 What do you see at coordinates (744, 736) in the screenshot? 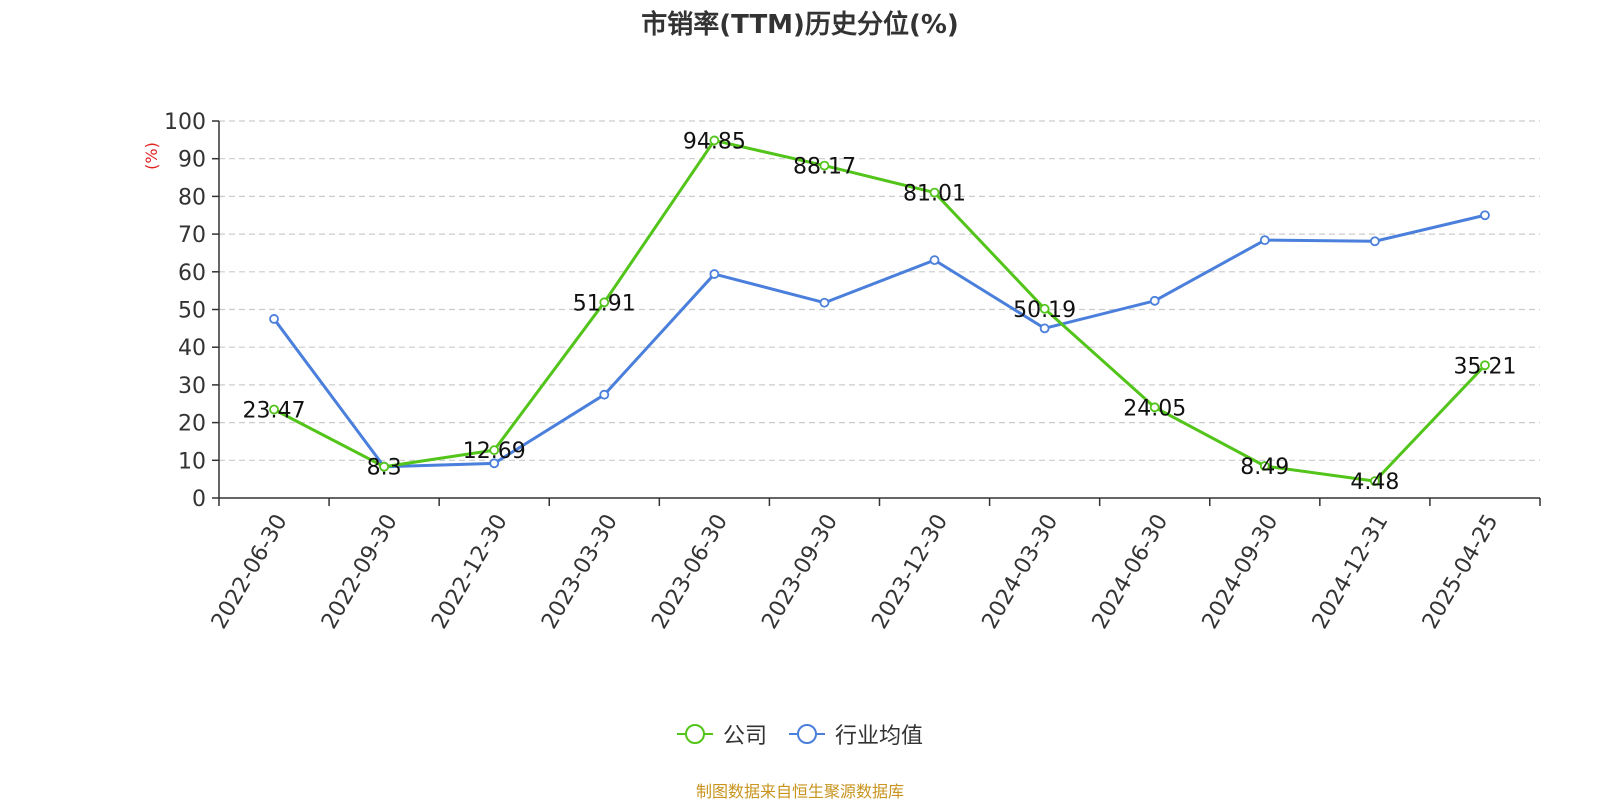
I see `legend-label-company: 公司` at bounding box center [744, 736].